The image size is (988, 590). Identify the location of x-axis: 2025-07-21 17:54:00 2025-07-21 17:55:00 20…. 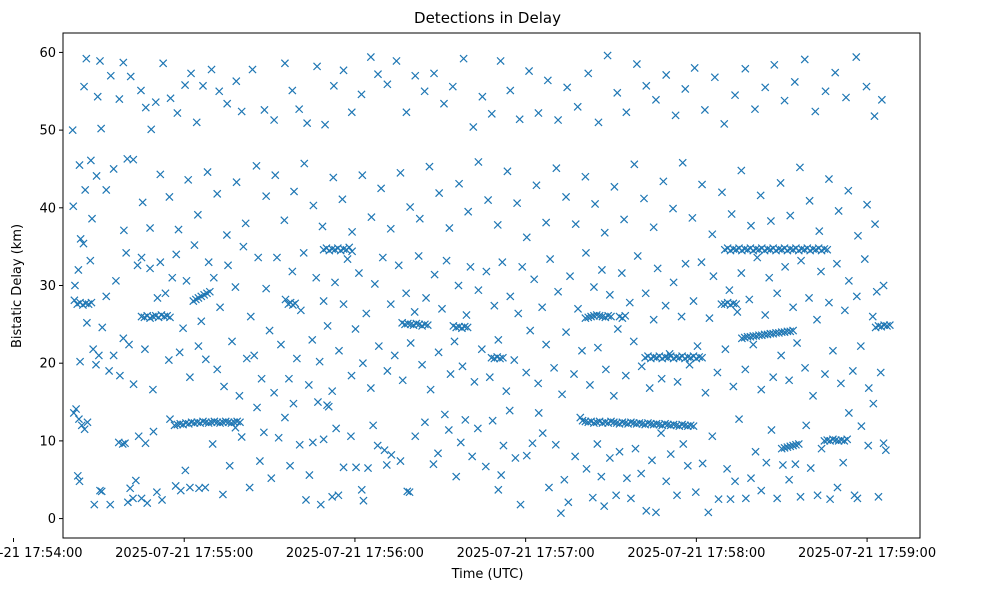
(468, 549).